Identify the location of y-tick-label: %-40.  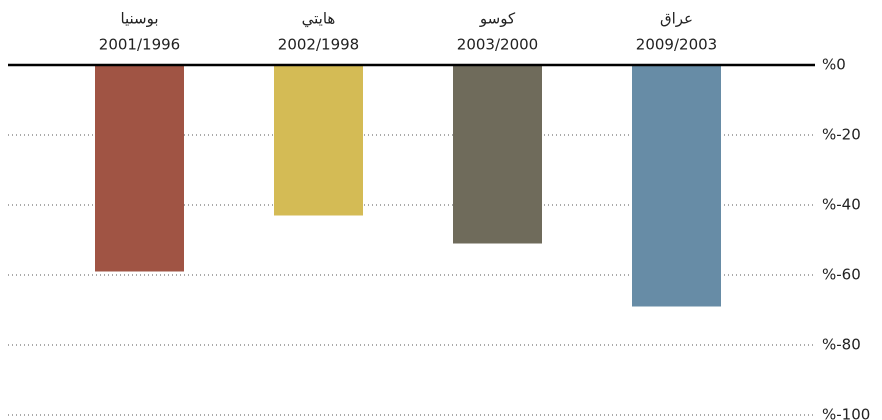
(841, 205).